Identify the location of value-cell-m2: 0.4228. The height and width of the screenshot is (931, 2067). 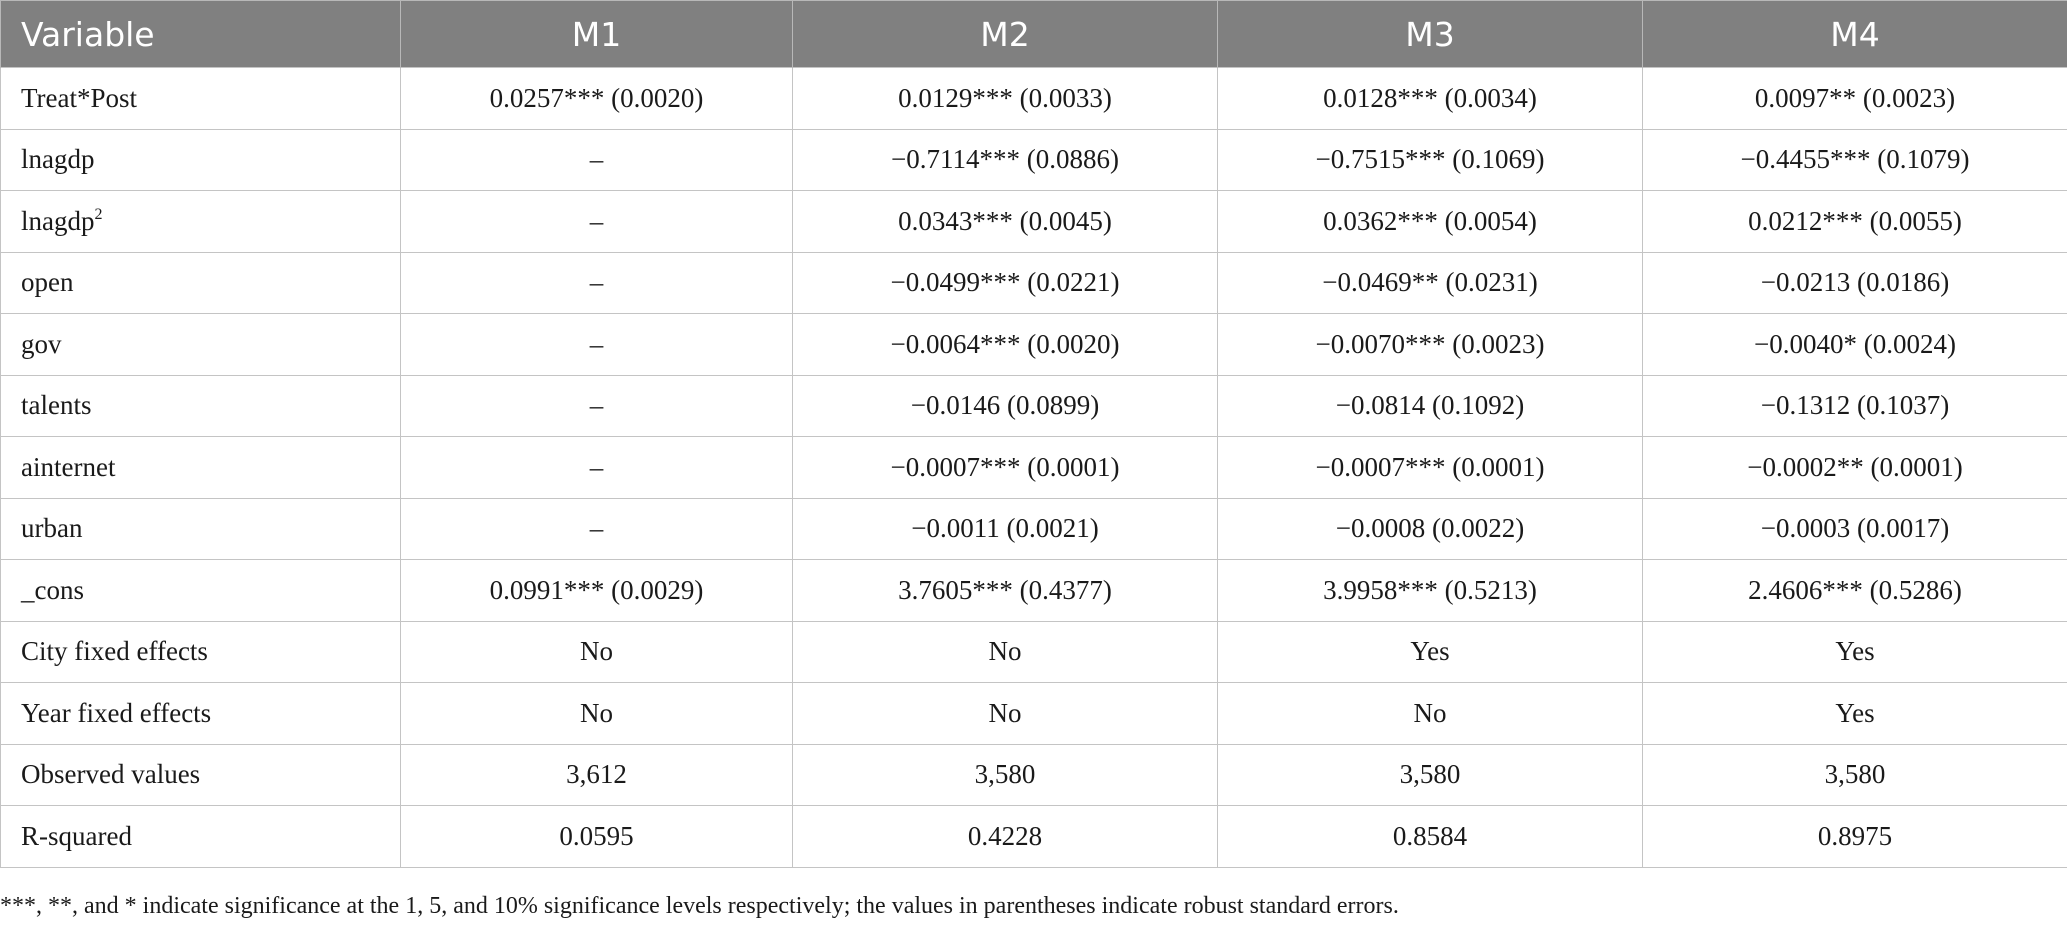
(1005, 836).